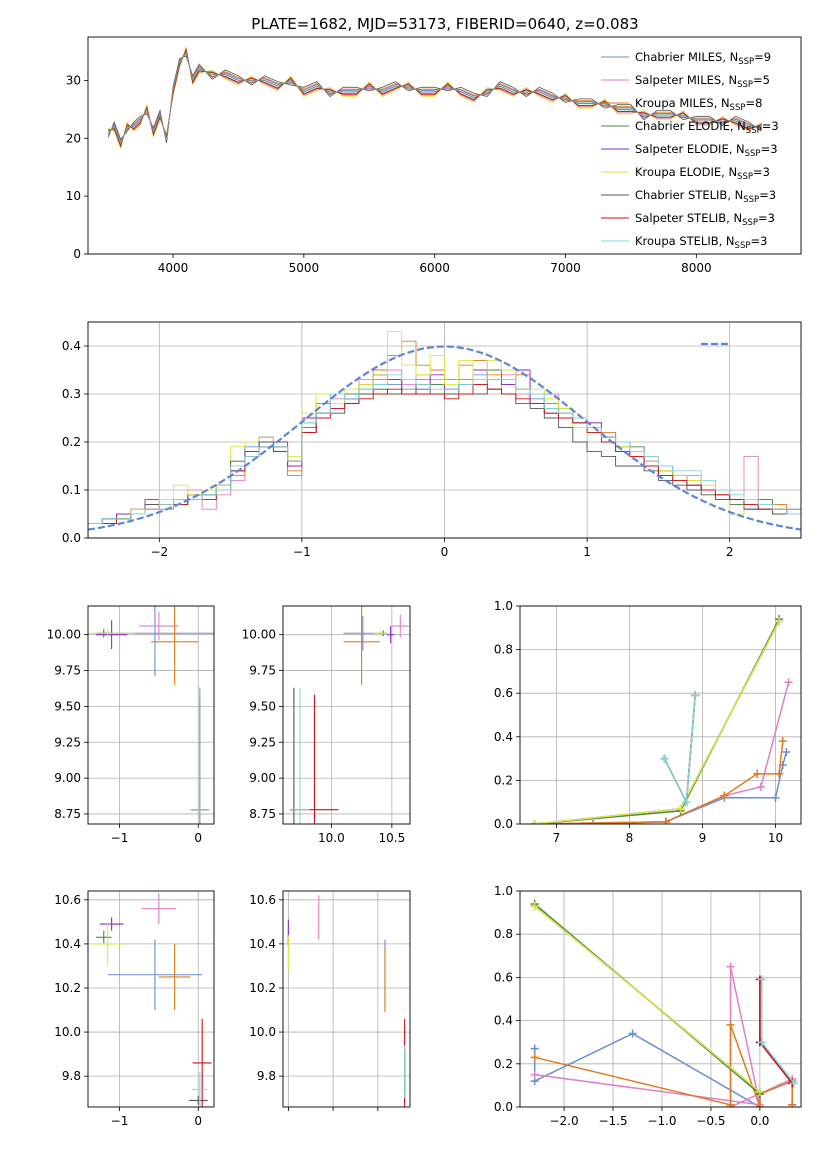 The image size is (819, 1170). Describe the element at coordinates (690, 149) in the screenshot. I see `legend-label: Salpeter ELODIE, N` at that location.